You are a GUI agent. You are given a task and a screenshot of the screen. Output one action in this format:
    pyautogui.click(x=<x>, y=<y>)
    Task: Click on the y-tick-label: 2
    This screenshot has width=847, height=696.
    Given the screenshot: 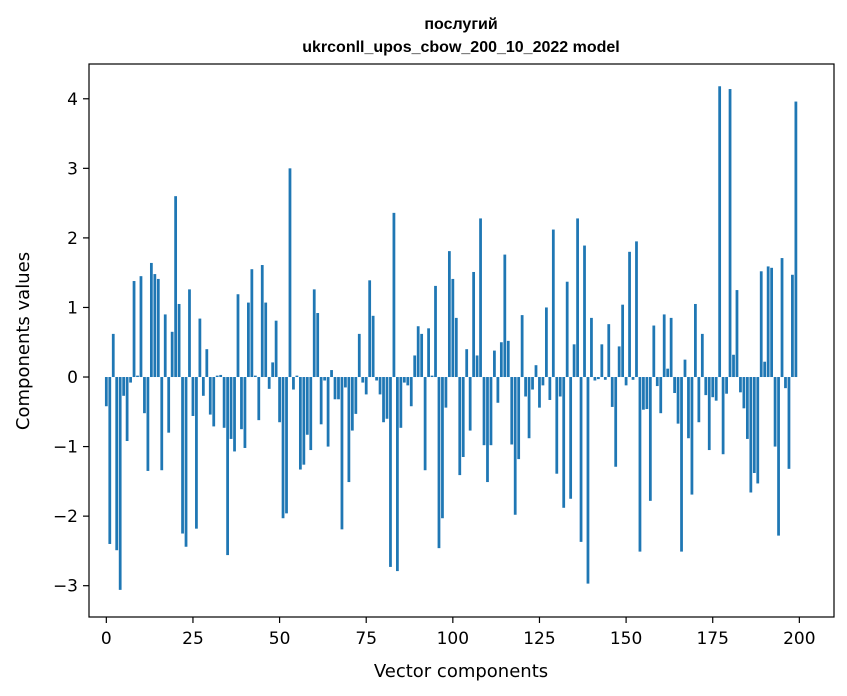 What is the action you would take?
    pyautogui.click(x=72, y=239)
    